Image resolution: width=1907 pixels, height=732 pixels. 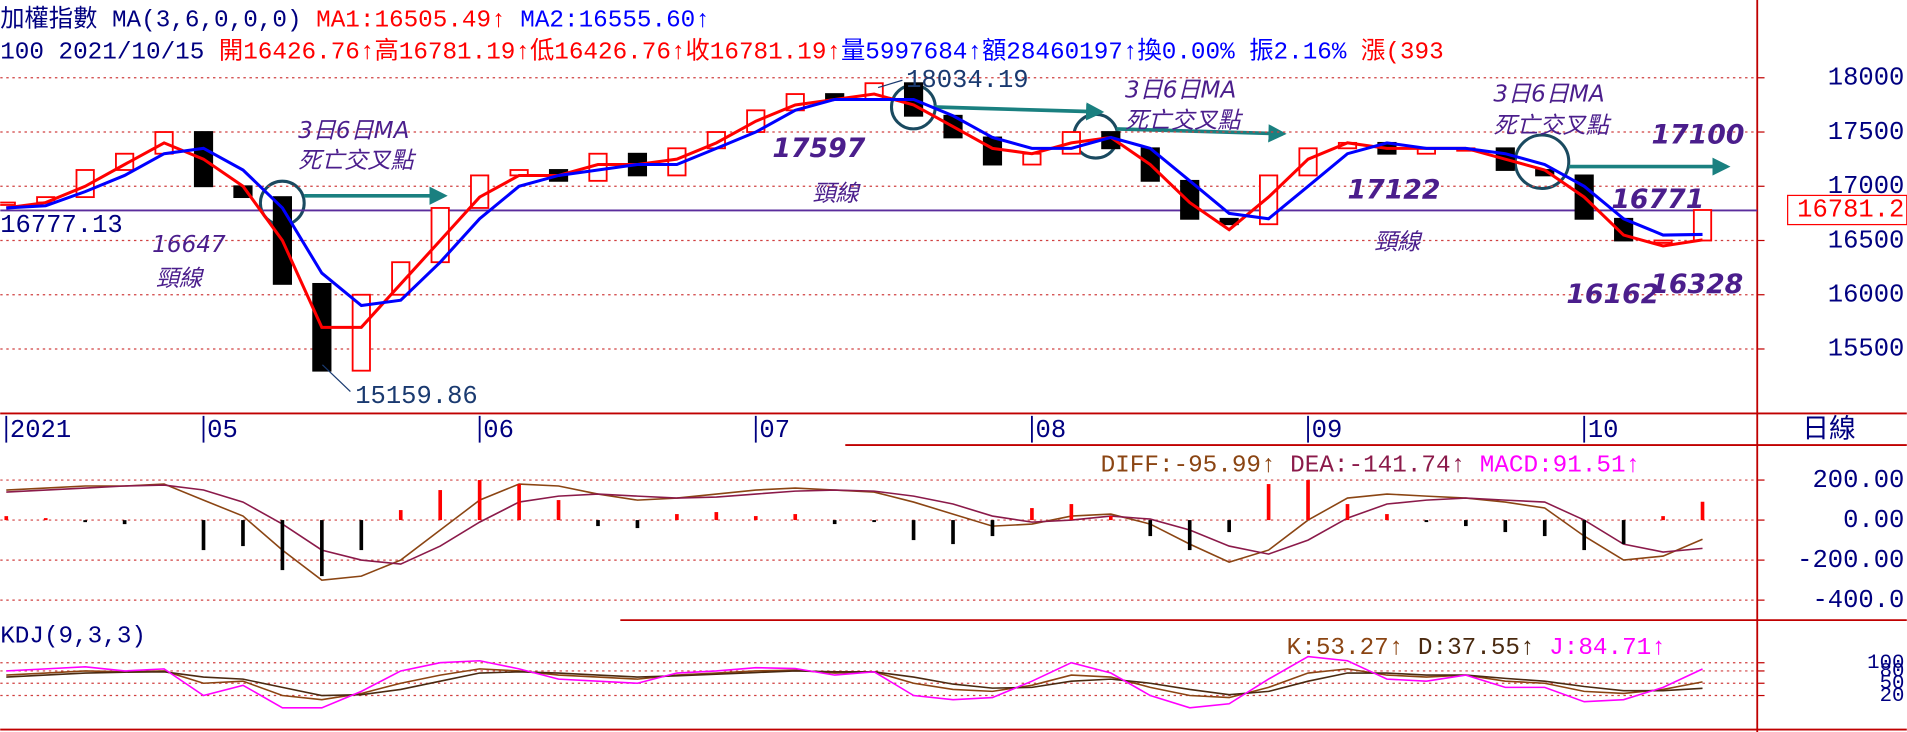 What do you see at coordinates (1858, 600) in the screenshot?
I see `y-tick-label: -400.0` at bounding box center [1858, 600].